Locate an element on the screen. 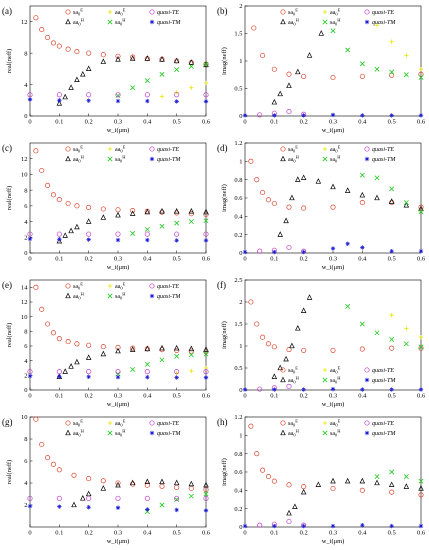 The image size is (429, 550). y-tick-label: 2 is located at coordinates (25, 237).